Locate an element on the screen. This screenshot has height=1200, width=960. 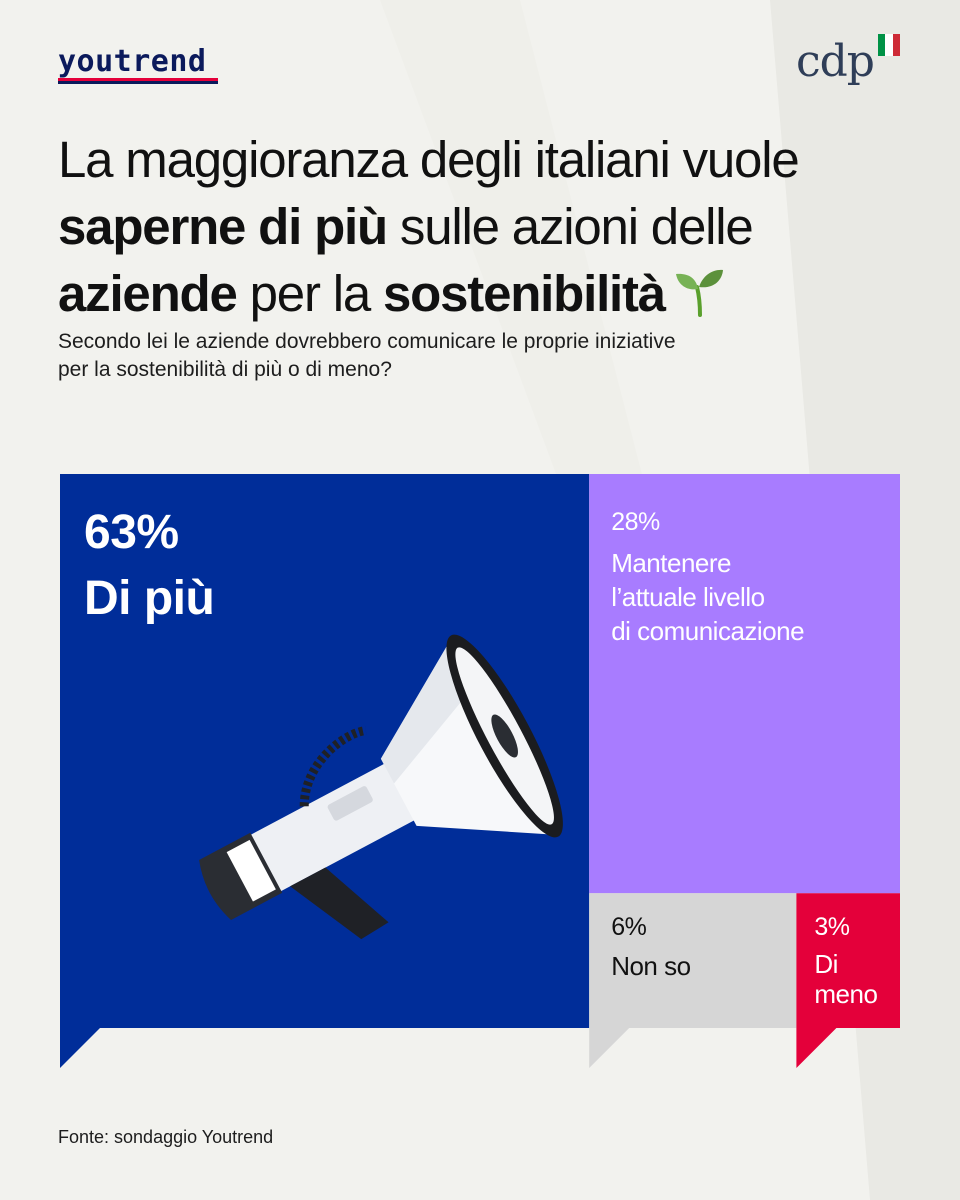
title-line-3: aziende per la sostenibilità is located at coordinates (488, 293).